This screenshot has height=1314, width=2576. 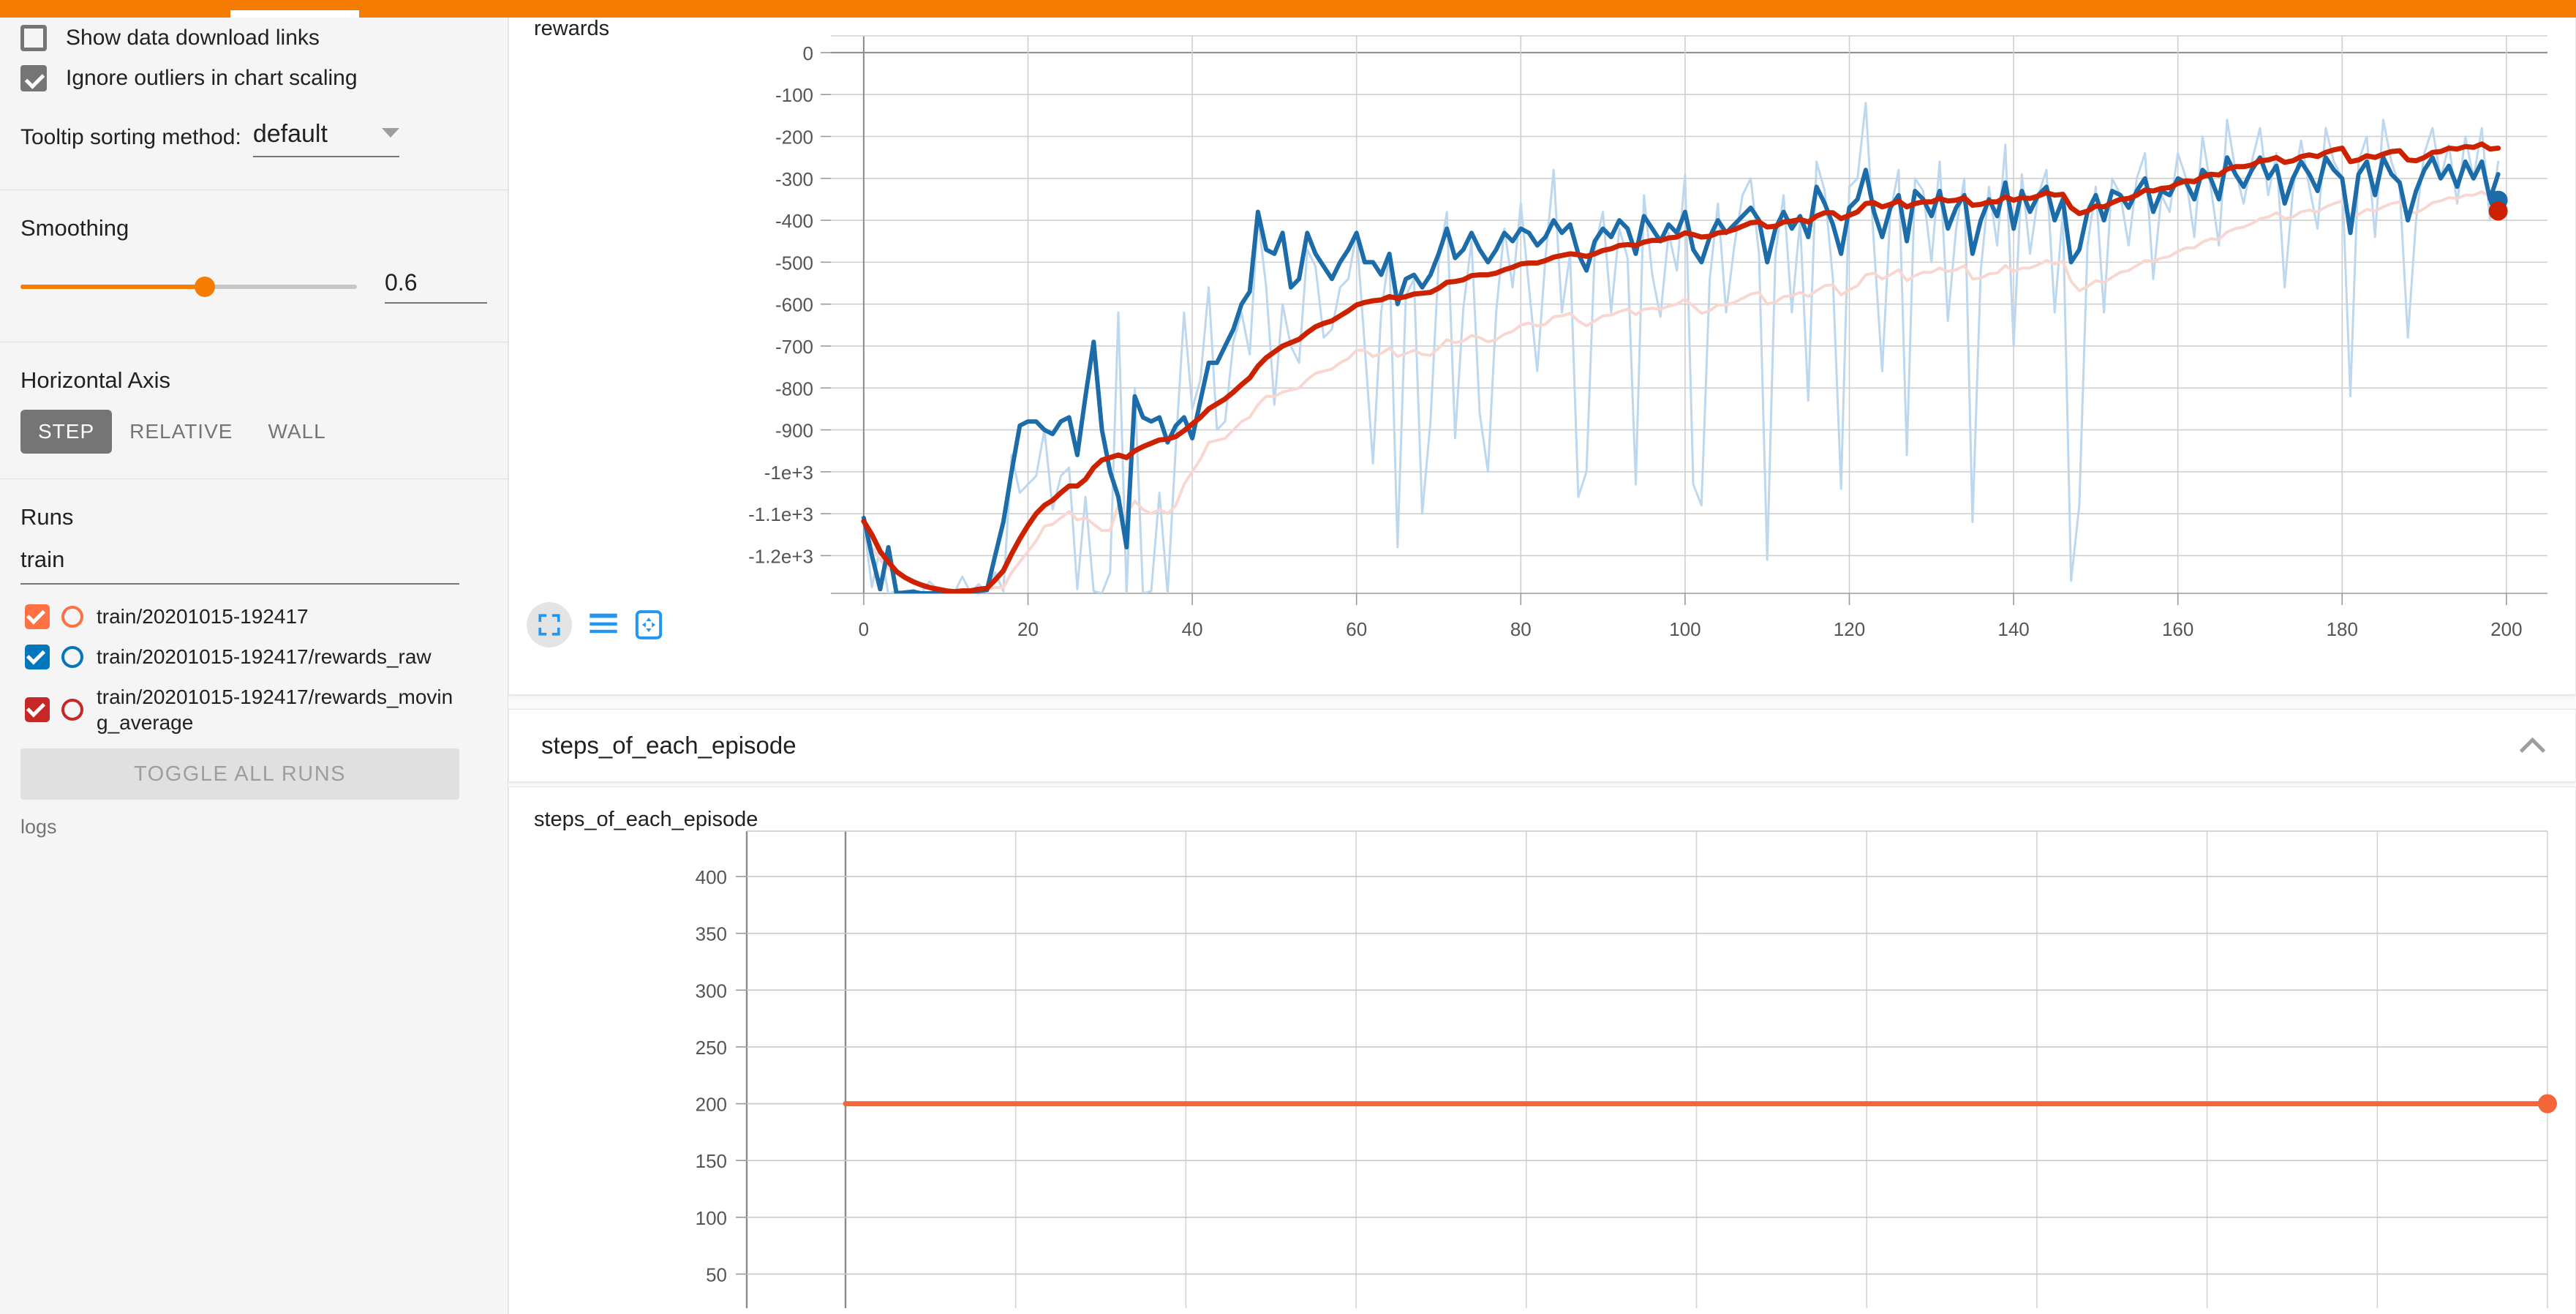 I want to click on svg-text: -900, so click(x=794, y=431).